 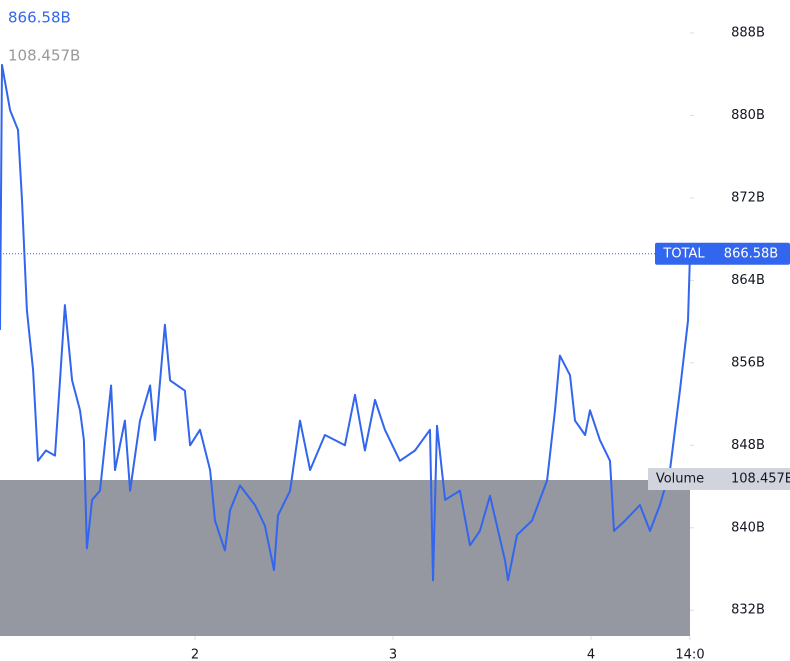 What do you see at coordinates (748, 32) in the screenshot?
I see `y-tick-label: 888B` at bounding box center [748, 32].